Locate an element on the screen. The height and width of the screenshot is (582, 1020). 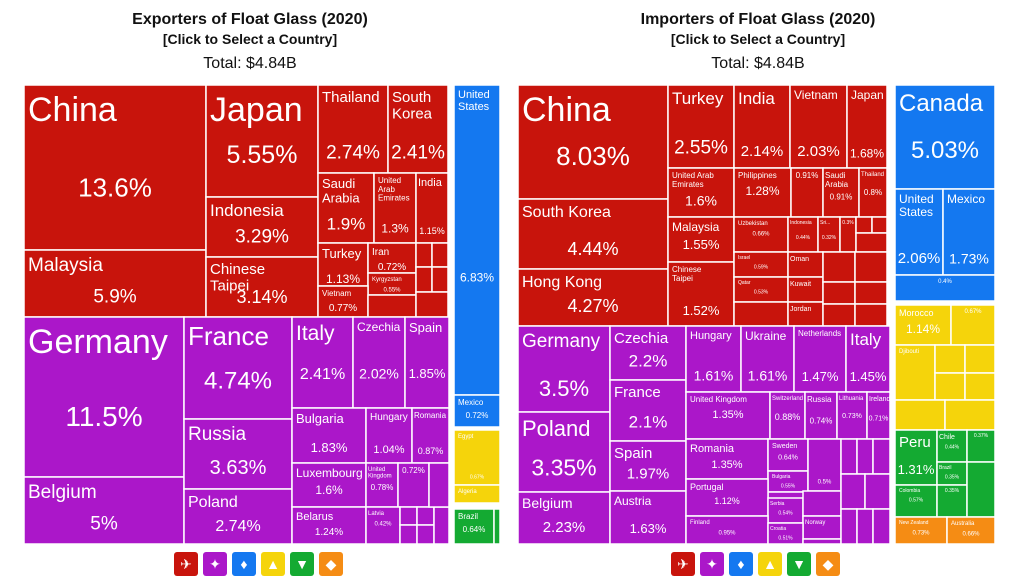
treemap-cell-china: China 13.6% is located at coordinates (115, 168).